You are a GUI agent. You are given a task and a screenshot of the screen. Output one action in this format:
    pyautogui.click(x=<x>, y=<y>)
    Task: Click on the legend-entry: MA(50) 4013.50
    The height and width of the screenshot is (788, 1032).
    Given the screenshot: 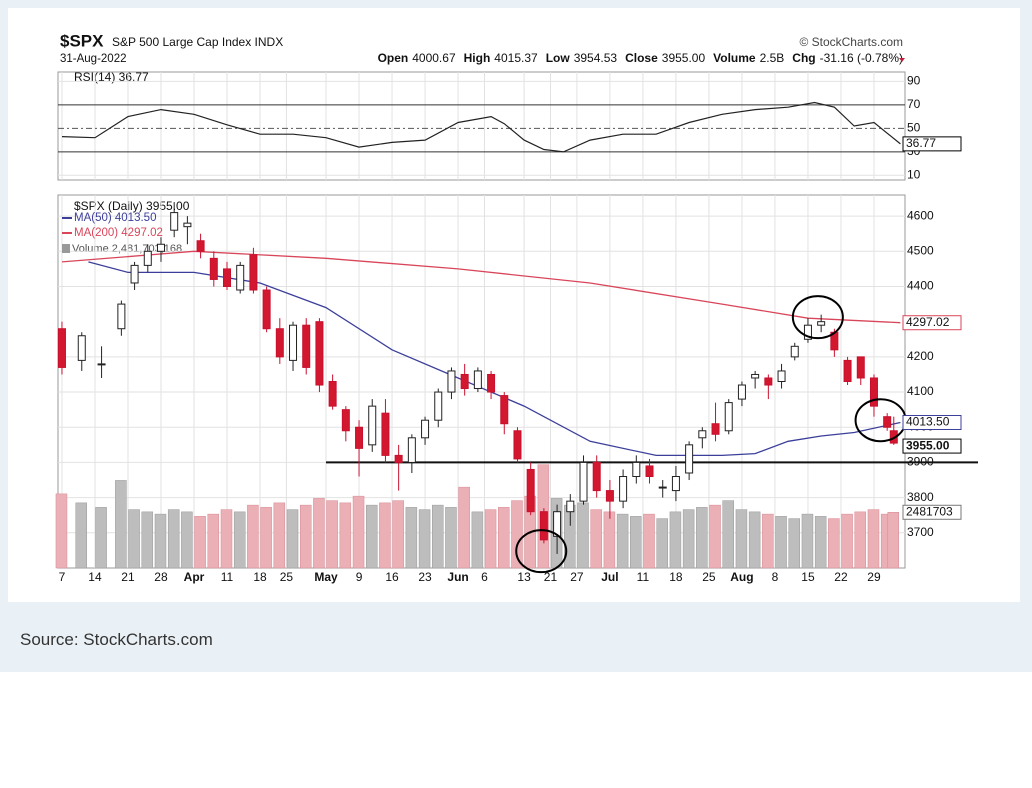 What is the action you would take?
    pyautogui.click(x=115, y=218)
    